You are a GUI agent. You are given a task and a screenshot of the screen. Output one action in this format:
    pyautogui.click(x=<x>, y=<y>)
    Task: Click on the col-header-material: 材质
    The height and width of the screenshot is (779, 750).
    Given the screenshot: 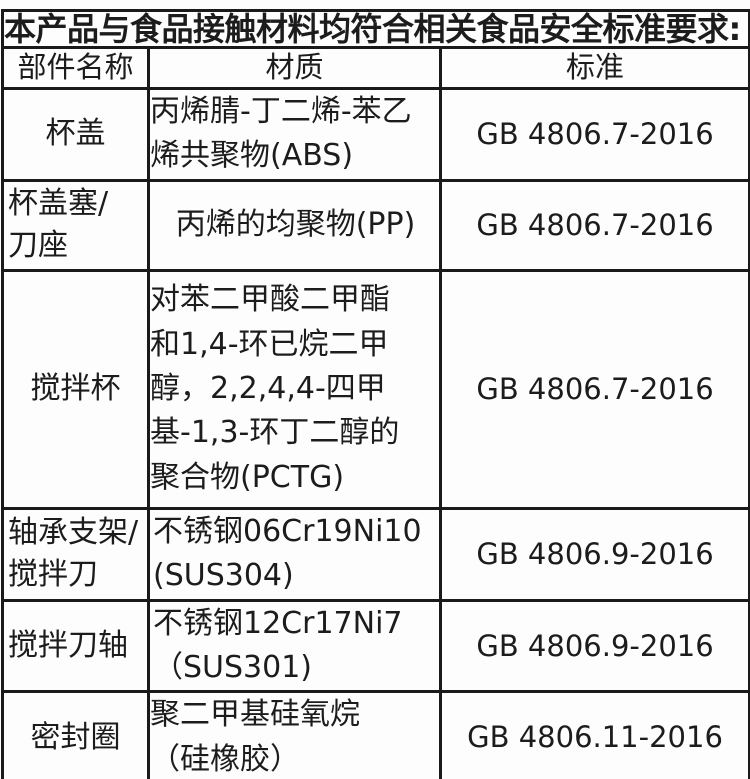 What is the action you would take?
    pyautogui.click(x=294, y=68)
    